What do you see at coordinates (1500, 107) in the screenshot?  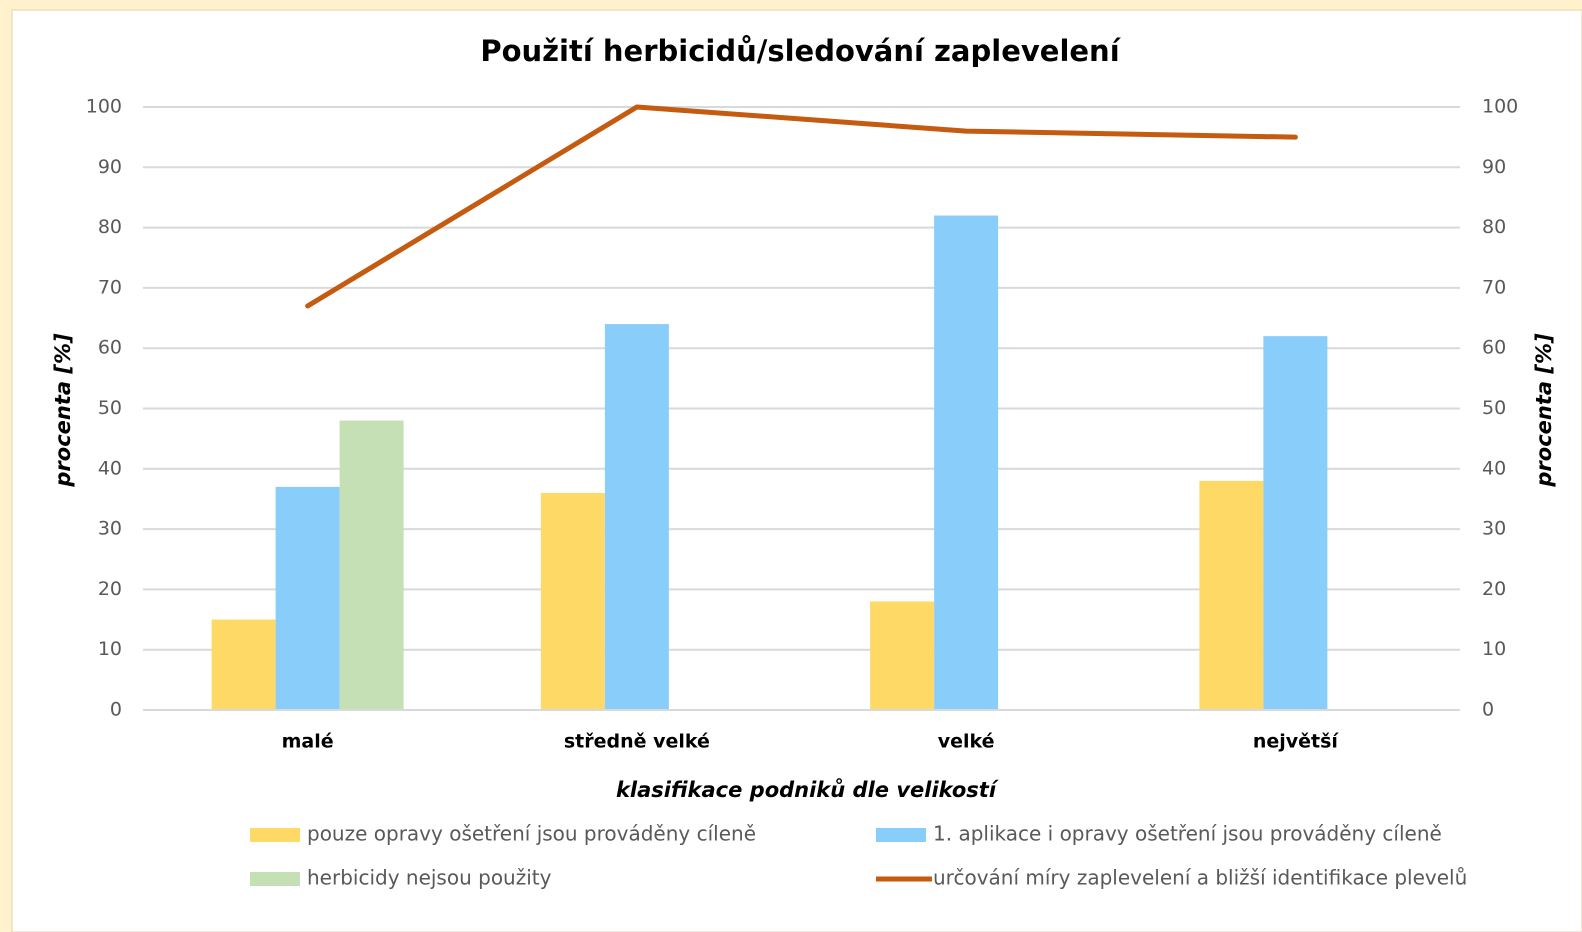 I see `y2-tick-label: 100` at bounding box center [1500, 107].